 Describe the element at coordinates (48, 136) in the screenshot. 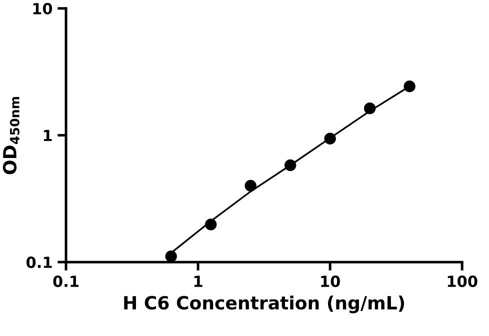

I see `y-tick-label: 1` at that location.